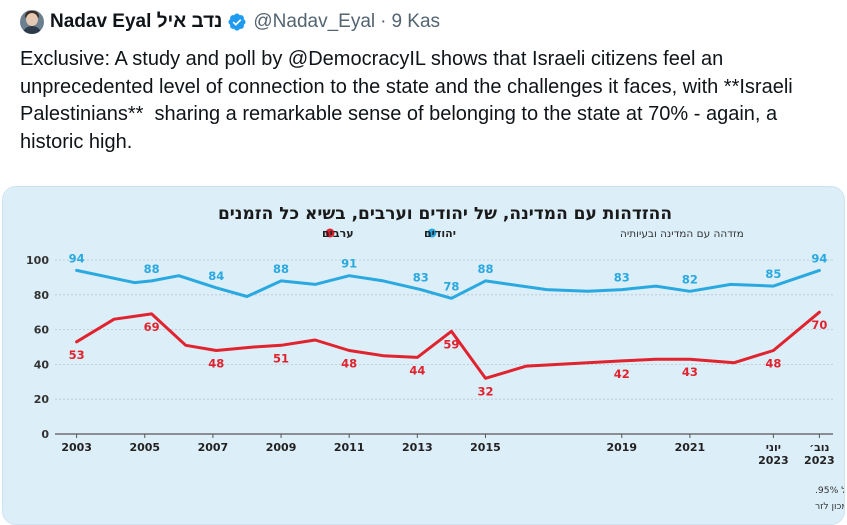  Describe the element at coordinates (690, 447) in the screenshot. I see `x-tick-label: 2021` at that location.